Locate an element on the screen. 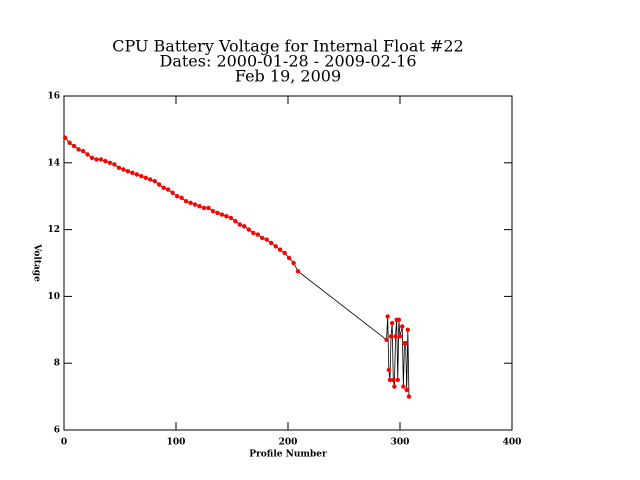 The width and height of the screenshot is (640, 480). y-axis-label: Voltage is located at coordinates (37, 262).